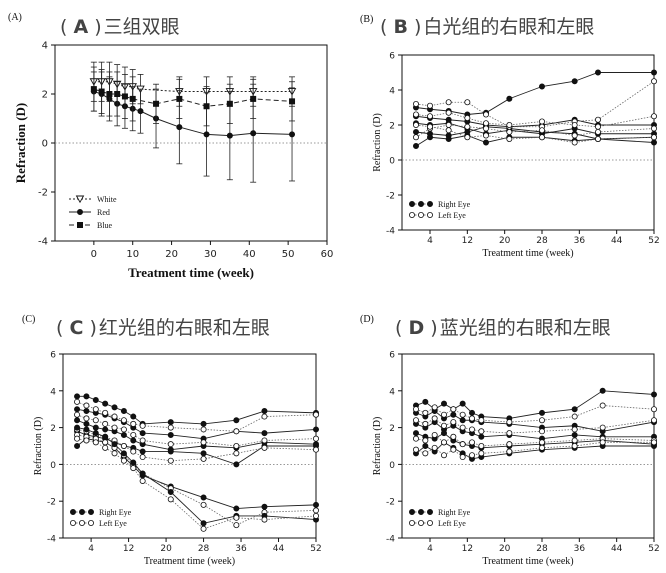 This screenshot has width=666, height=573. I want to click on series-blue, so click(193, 96).